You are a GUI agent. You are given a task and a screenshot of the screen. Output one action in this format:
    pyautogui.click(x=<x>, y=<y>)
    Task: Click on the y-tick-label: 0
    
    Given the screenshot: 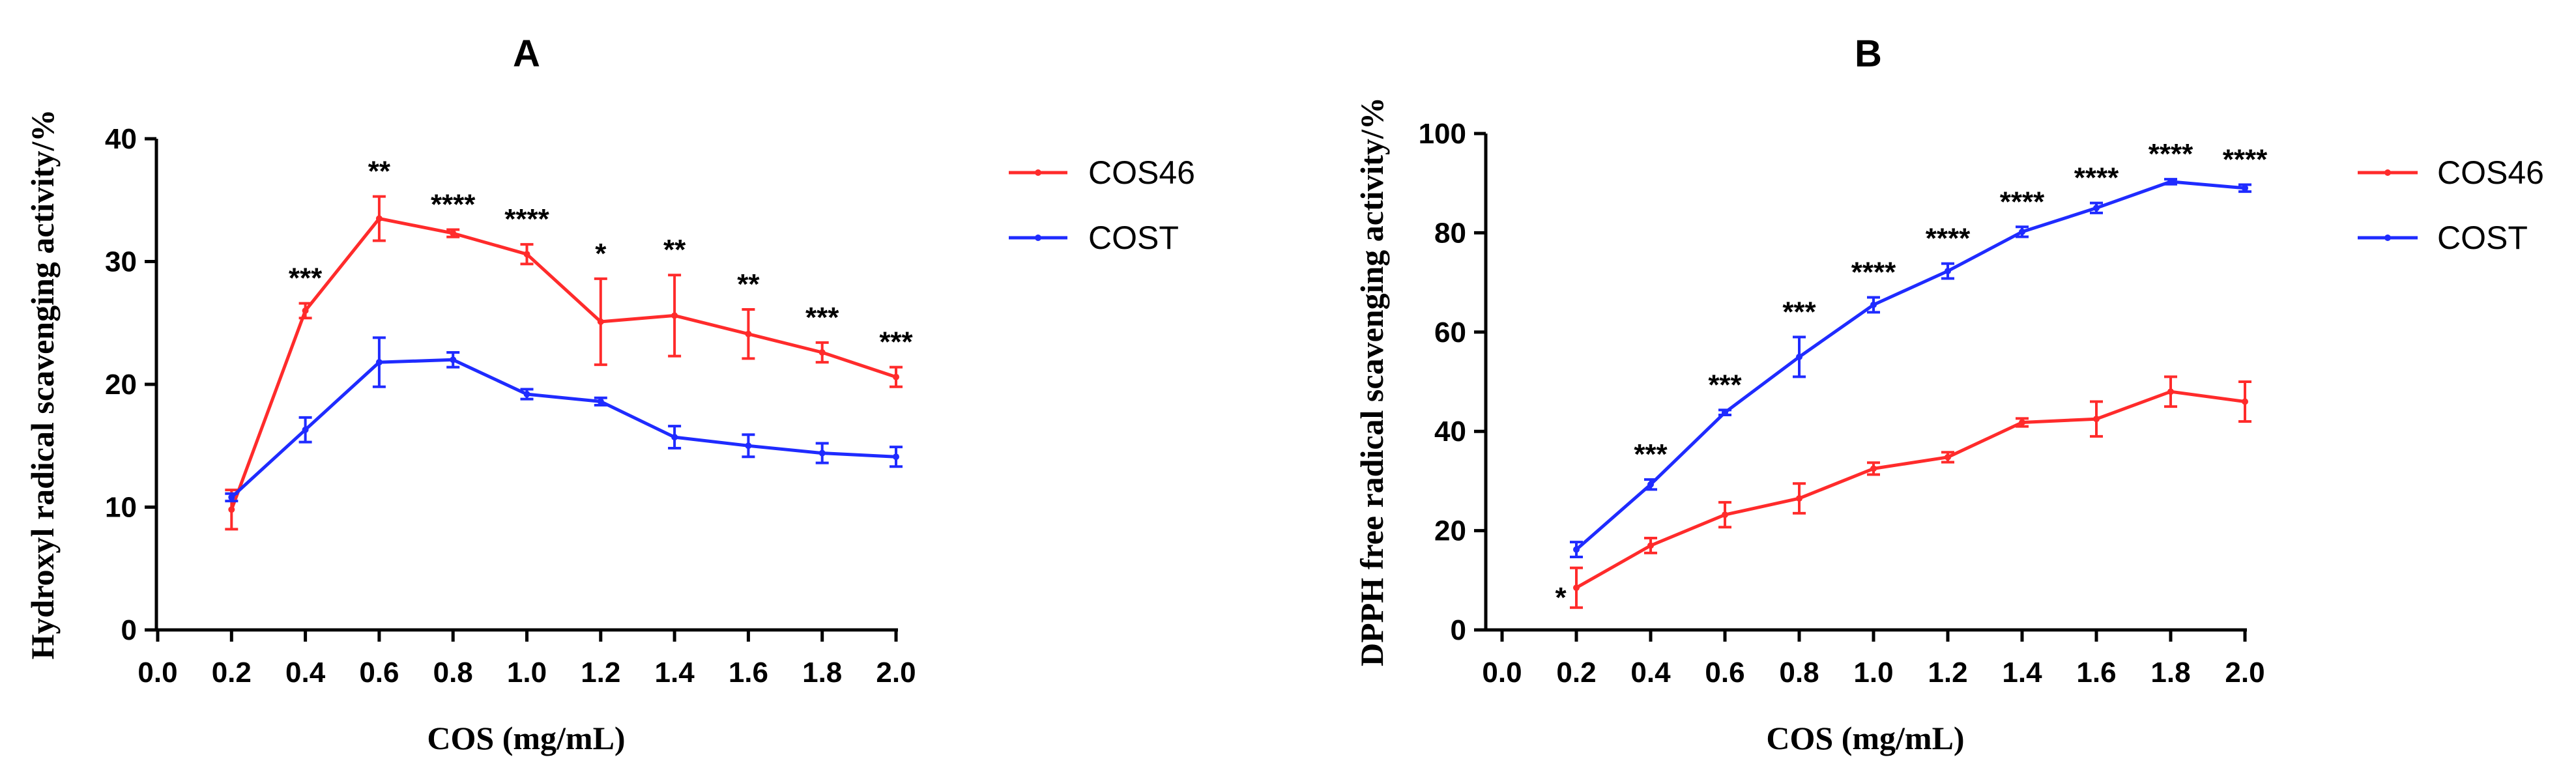 What is the action you would take?
    pyautogui.click(x=1458, y=630)
    